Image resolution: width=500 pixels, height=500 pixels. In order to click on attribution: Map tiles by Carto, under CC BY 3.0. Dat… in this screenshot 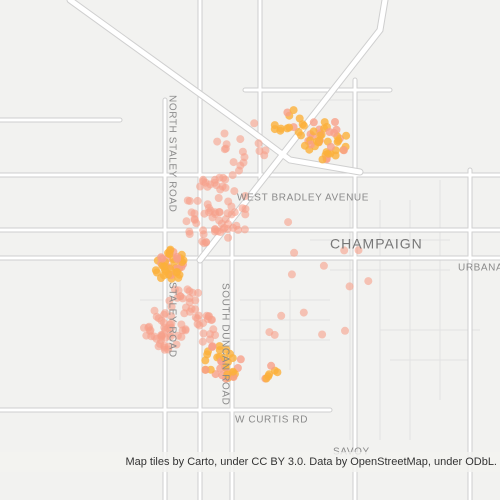, I will do `click(311, 462)`.